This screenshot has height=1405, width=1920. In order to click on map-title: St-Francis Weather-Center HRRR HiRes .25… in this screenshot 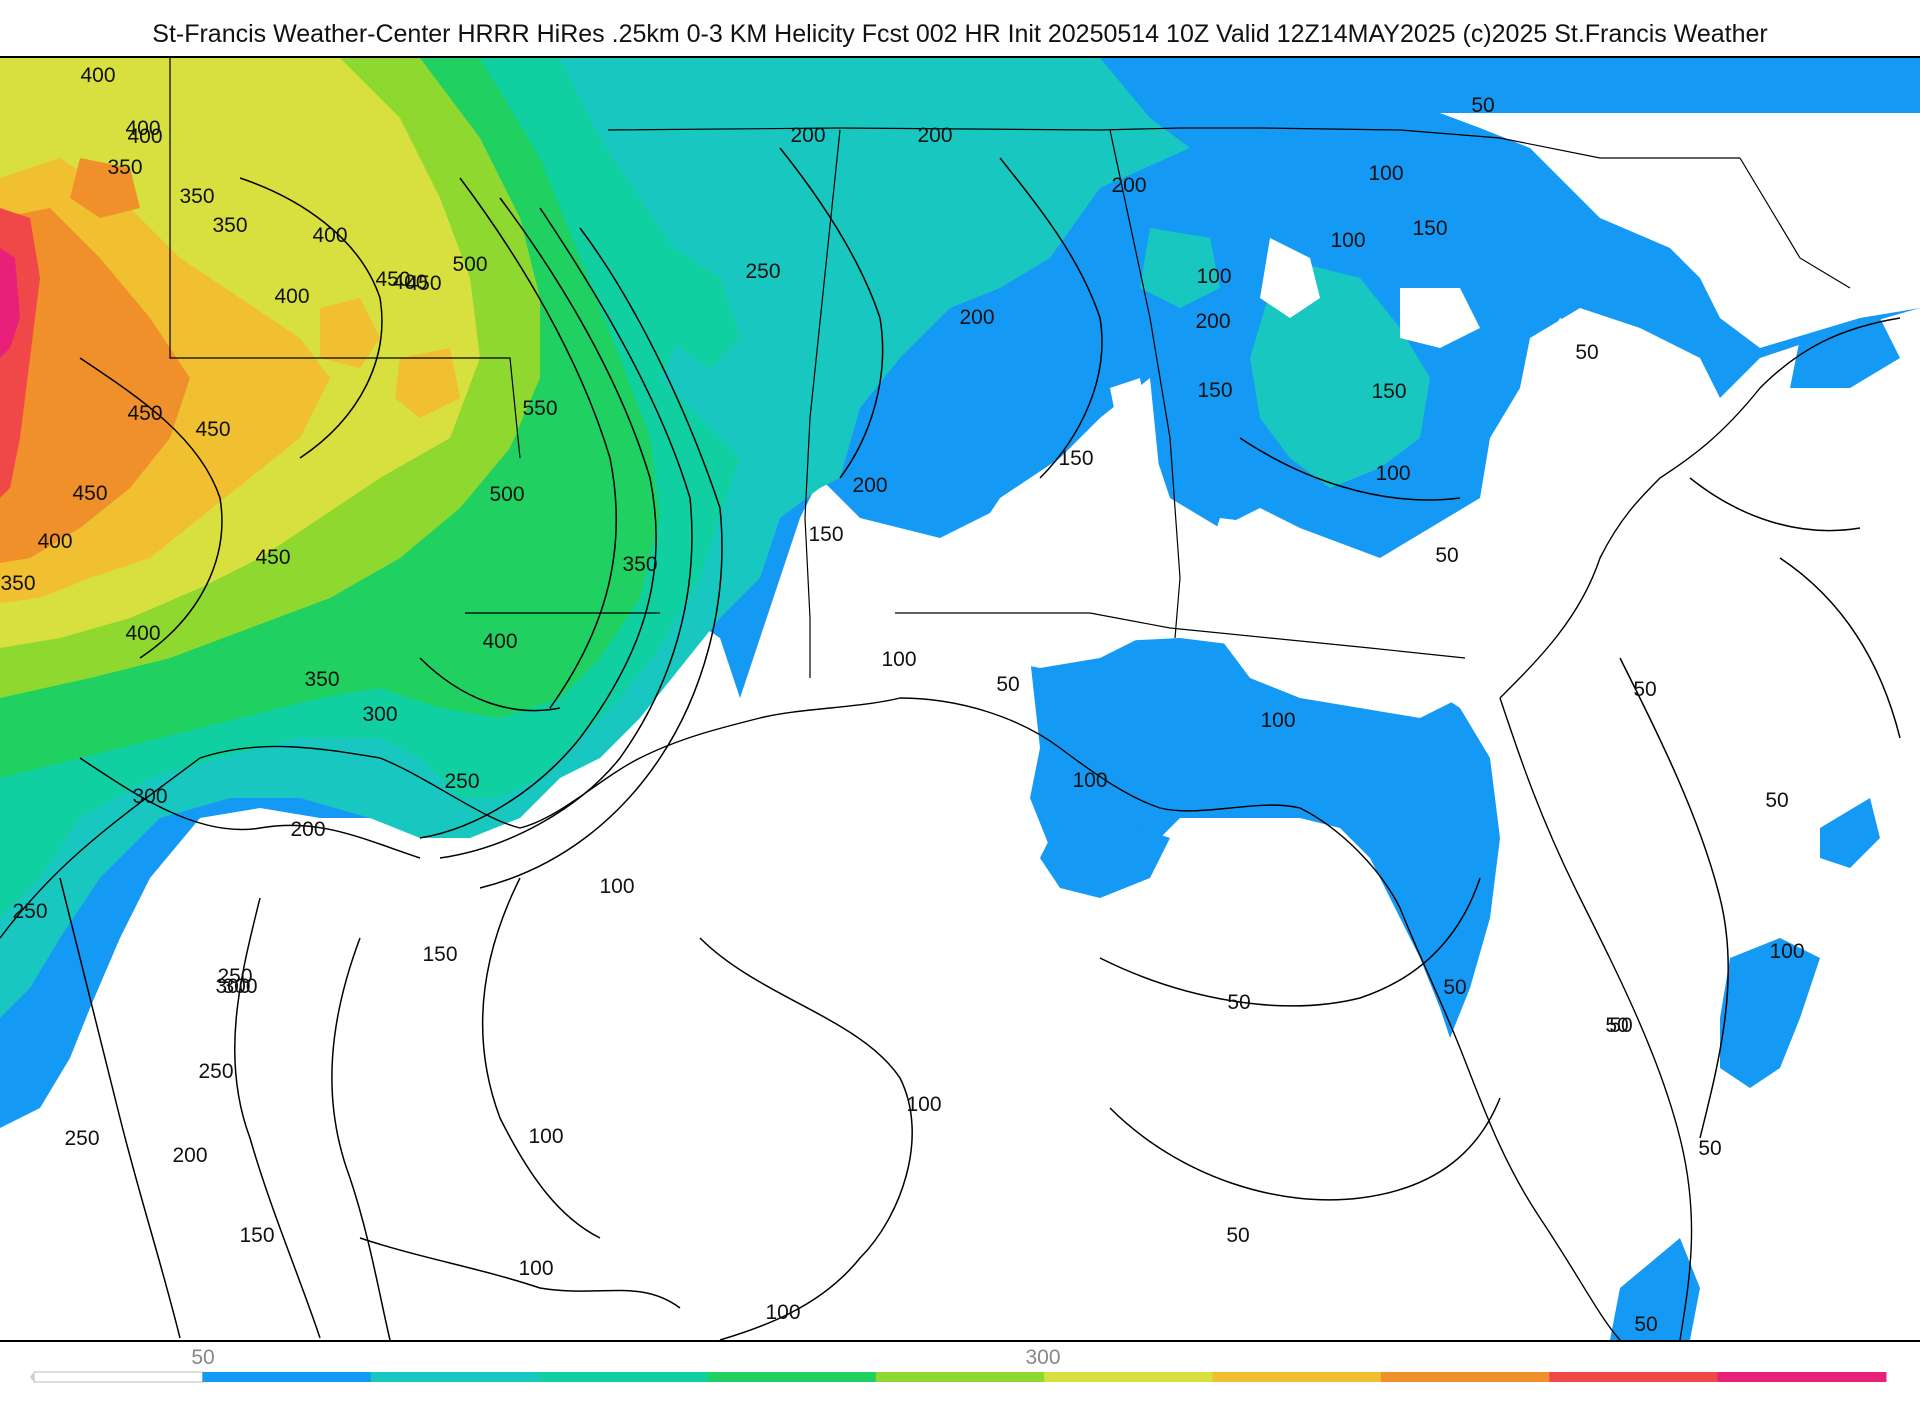, I will do `click(960, 33)`.